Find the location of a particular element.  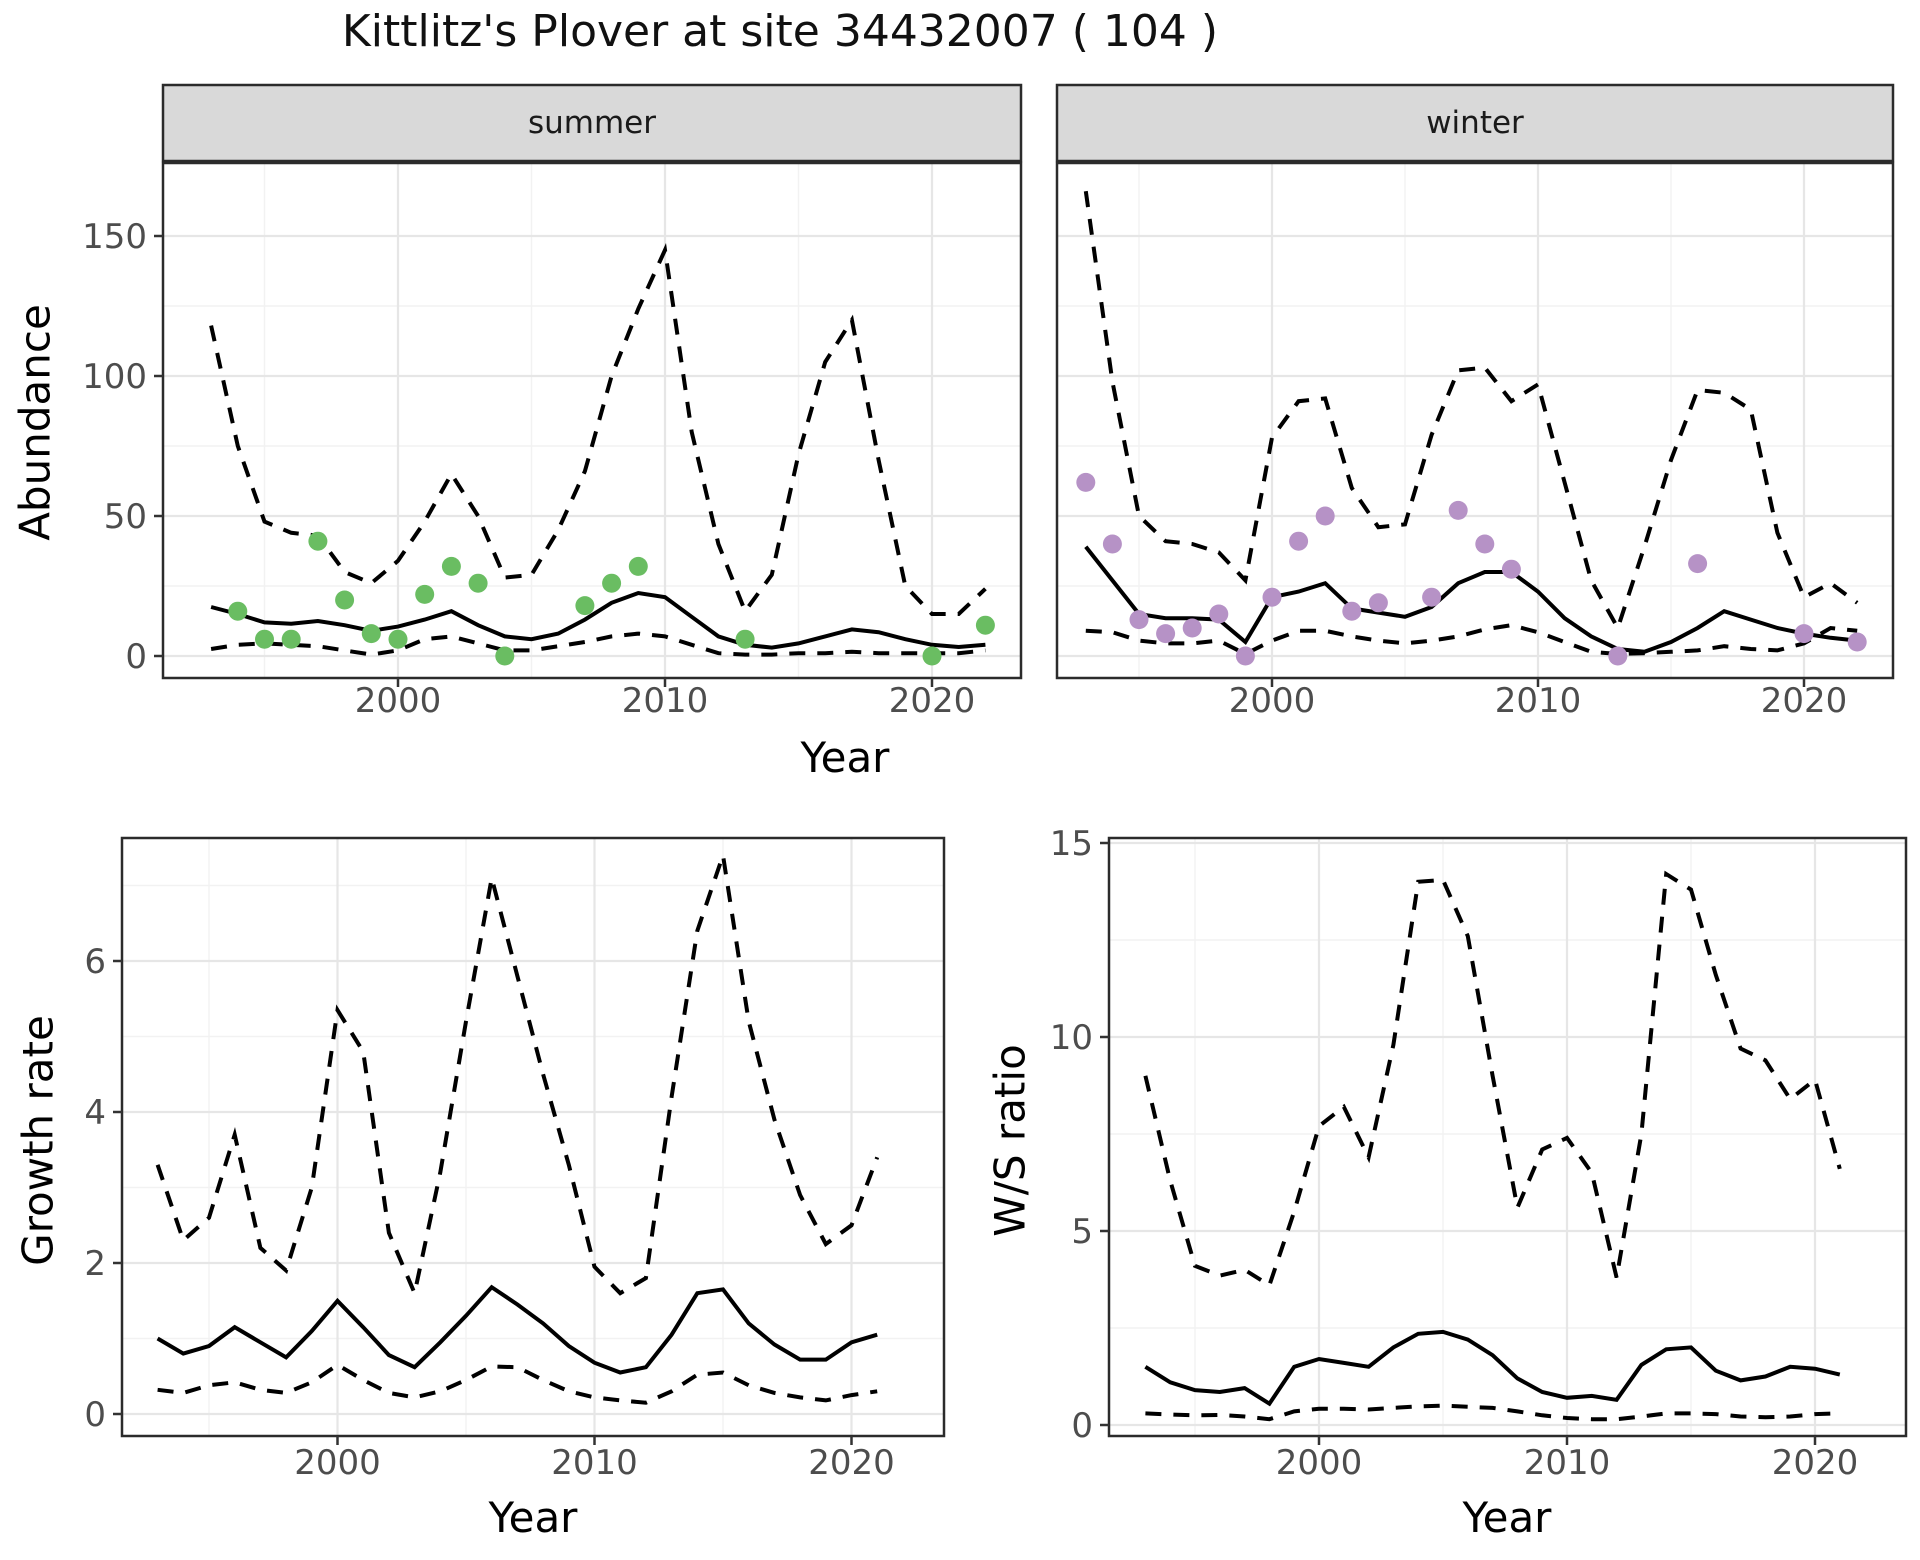

grid-minor-abundance_summer is located at coordinates (592, 420).